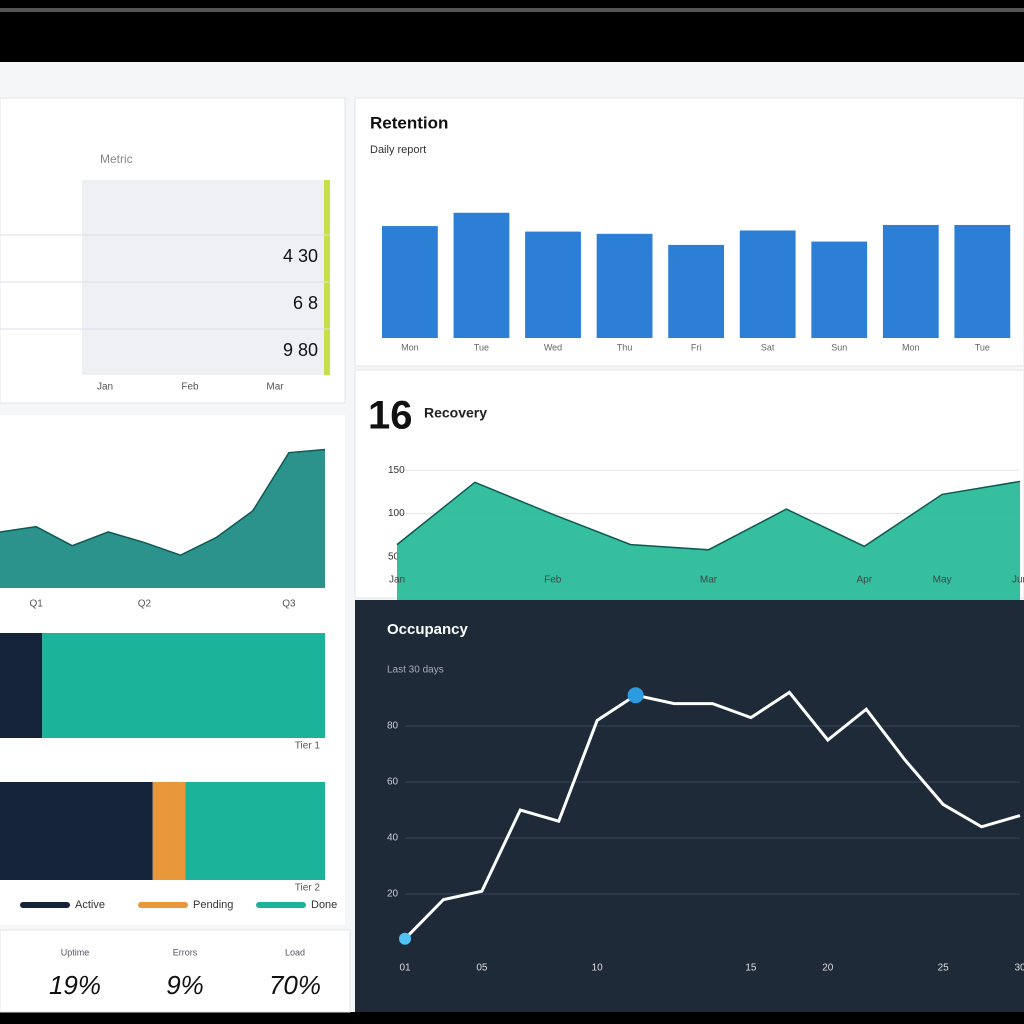 The height and width of the screenshot is (1024, 1024). What do you see at coordinates (105, 387) in the screenshot?
I see `table-footer: Jan` at bounding box center [105, 387].